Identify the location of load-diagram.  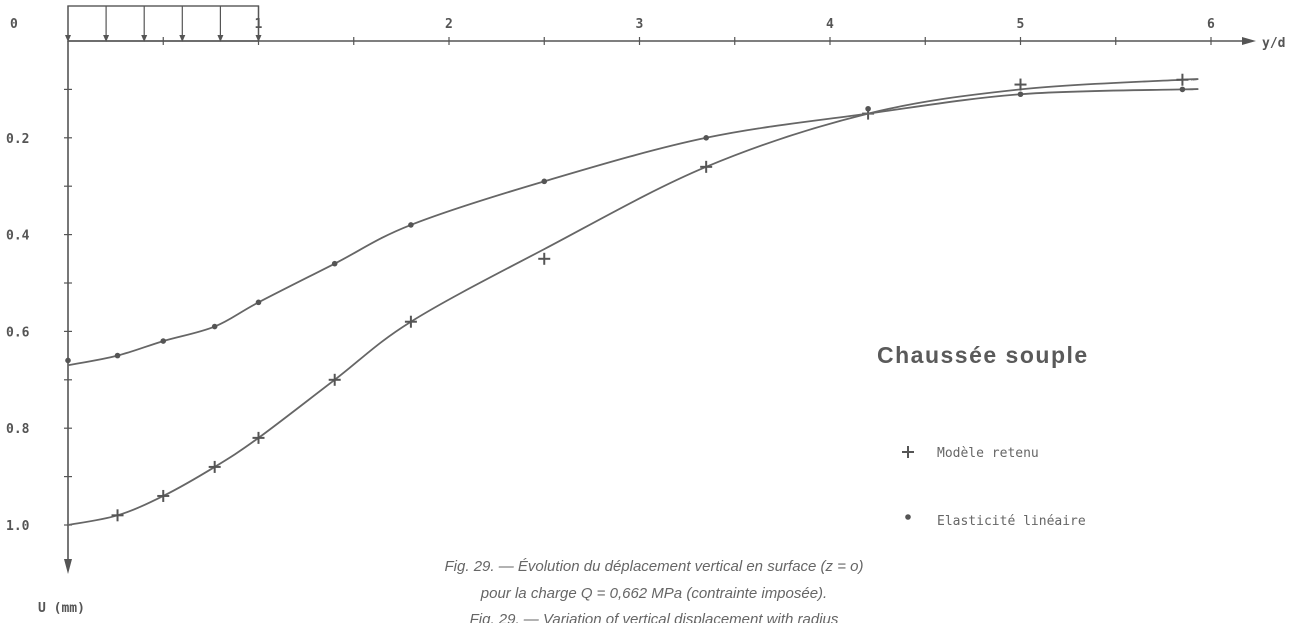
(163, 23).